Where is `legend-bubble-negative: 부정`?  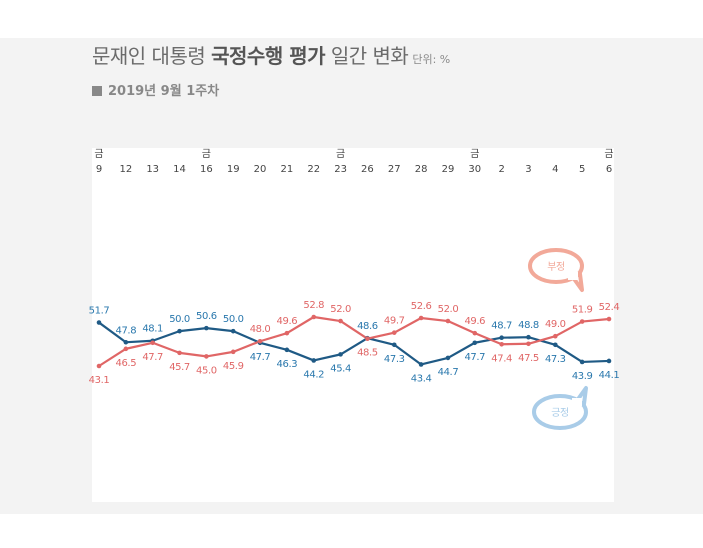 legend-bubble-negative: 부정 is located at coordinates (556, 270).